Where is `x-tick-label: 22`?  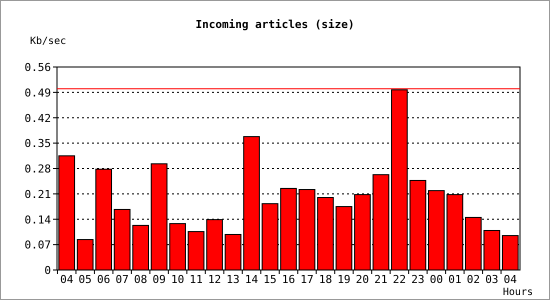
x-tick-label: 22 is located at coordinates (399, 279).